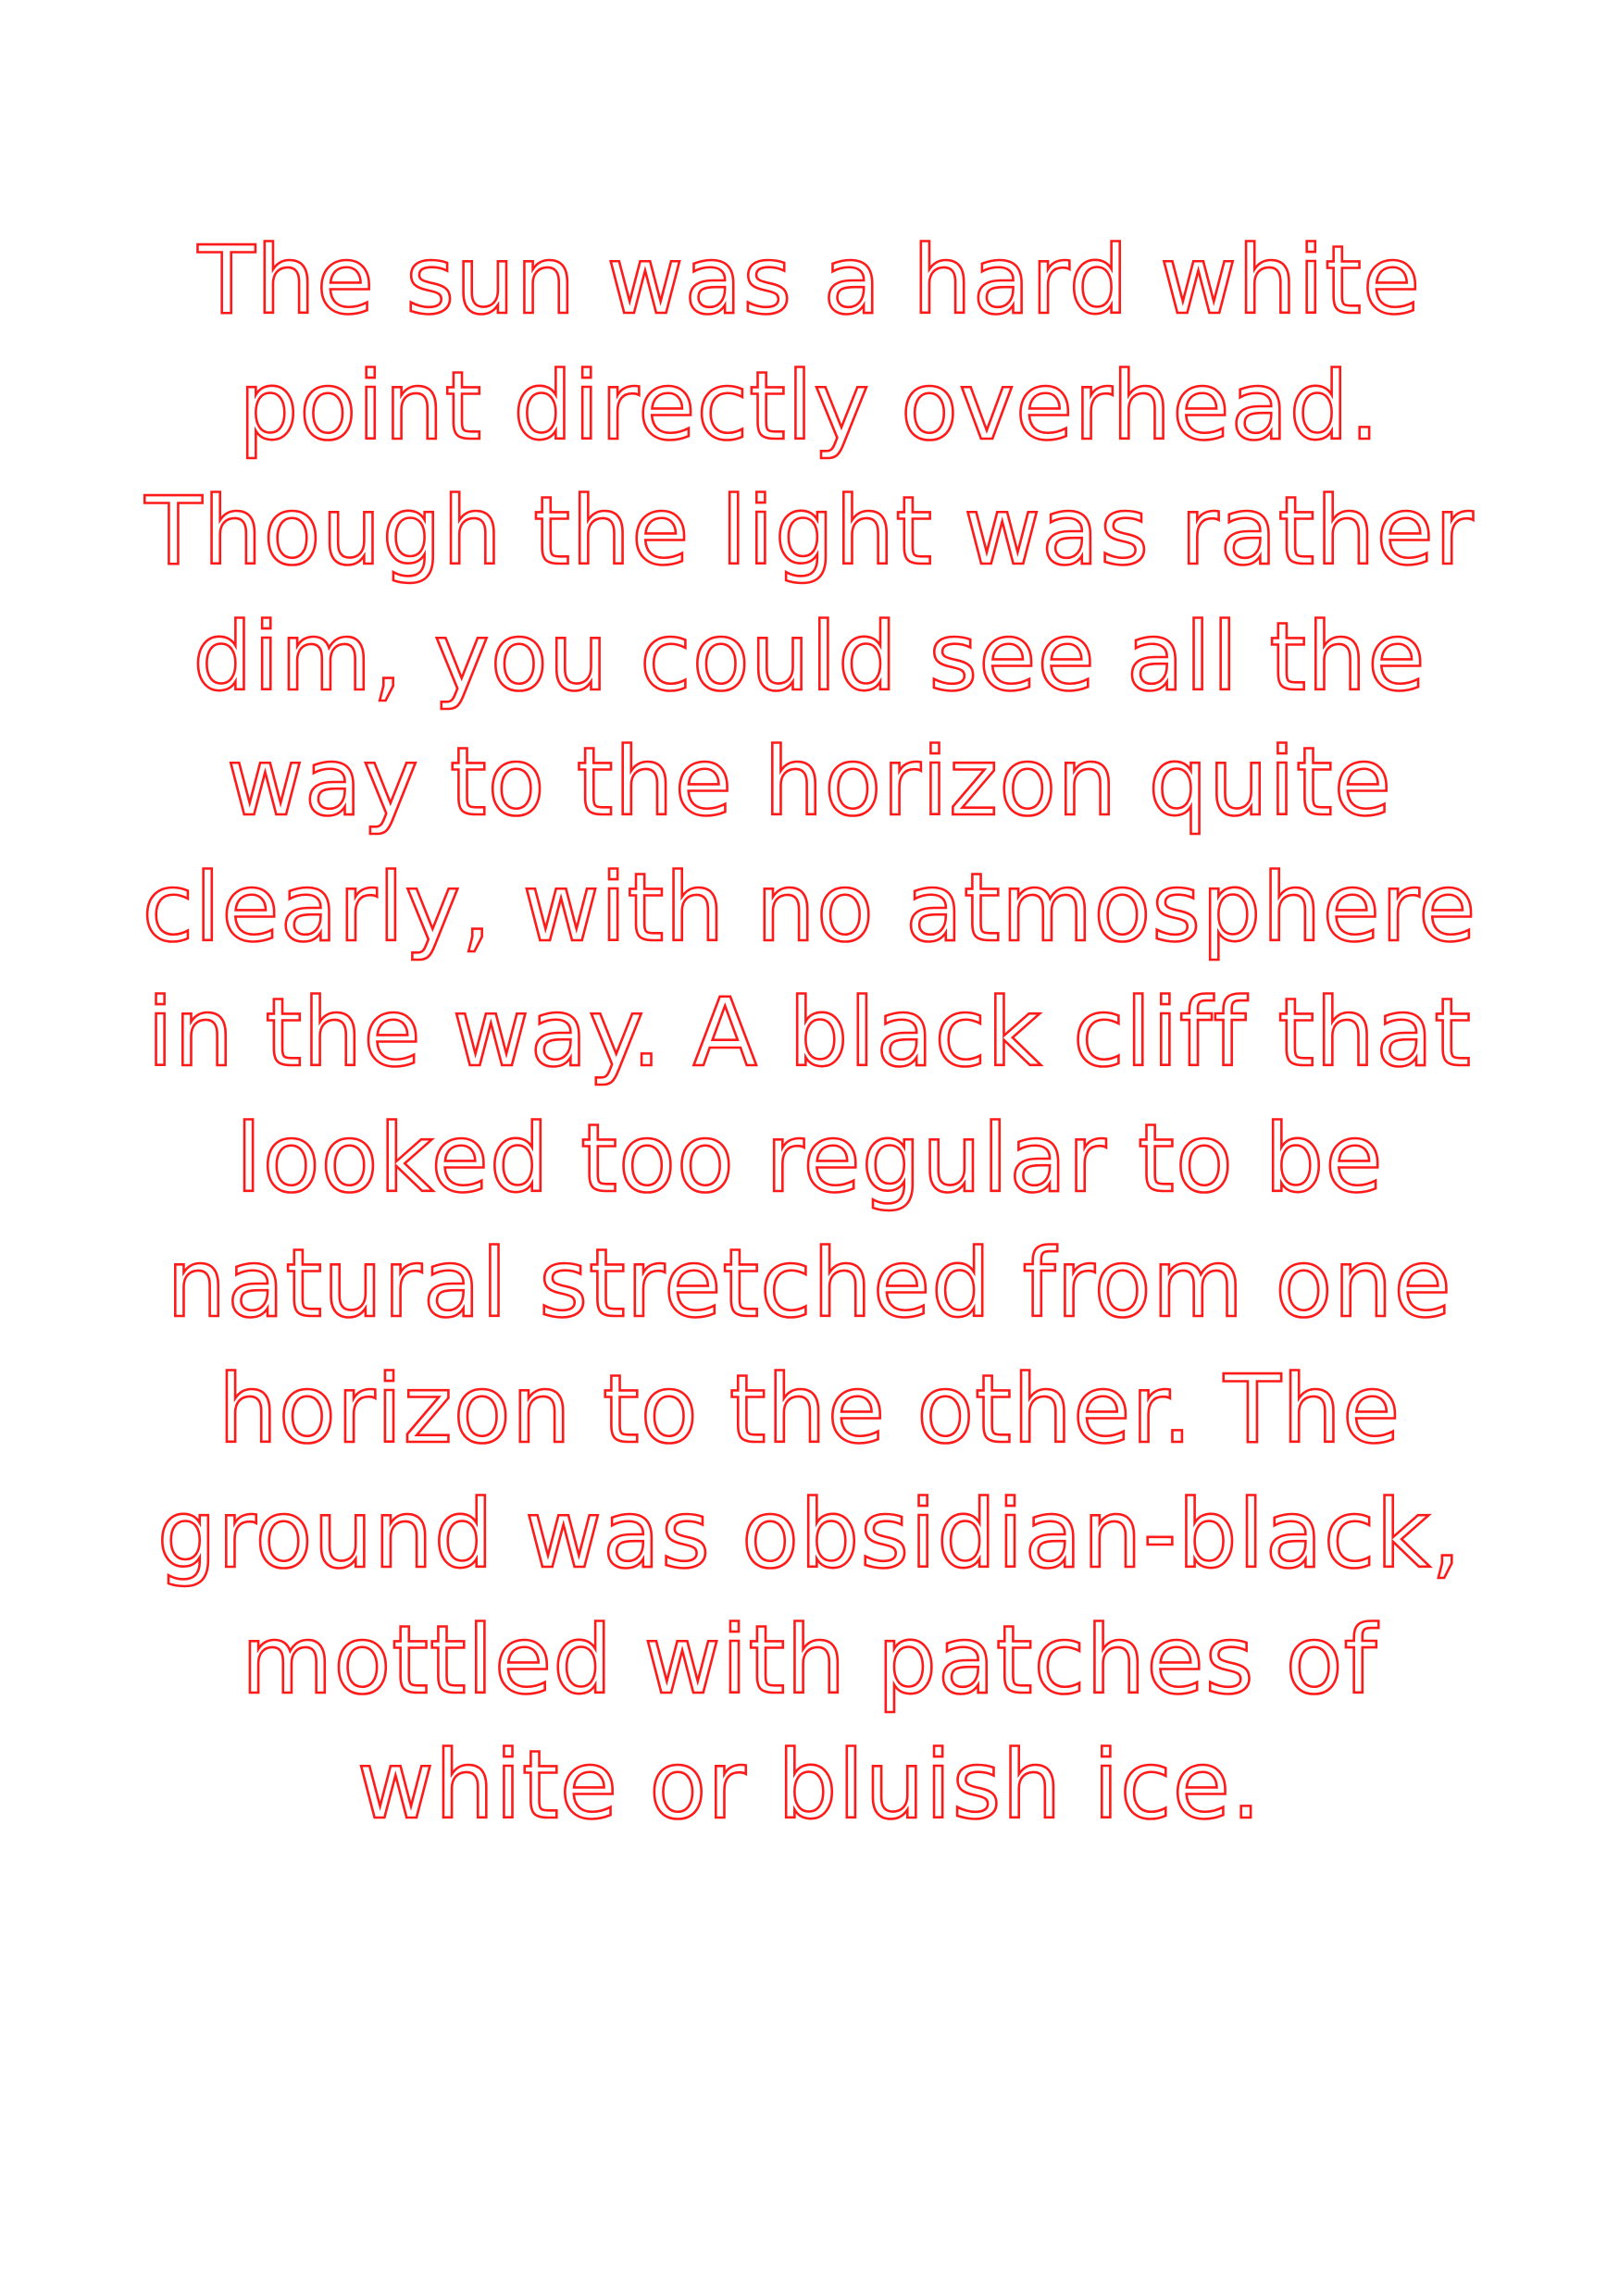 This screenshot has height=2296, width=1619. Describe the element at coordinates (809, 1284) in the screenshot. I see `text-line-9: natural stretched from one` at that location.